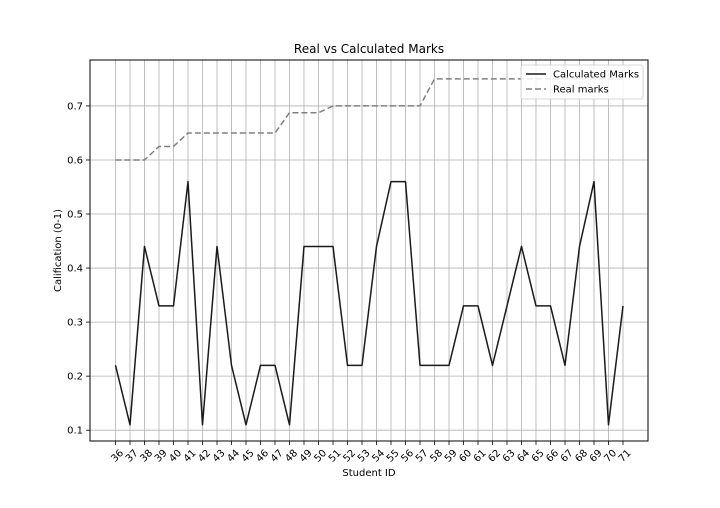 This screenshot has height=508, width=720. Describe the element at coordinates (625, 456) in the screenshot. I see `x-tick-label: 71` at that location.